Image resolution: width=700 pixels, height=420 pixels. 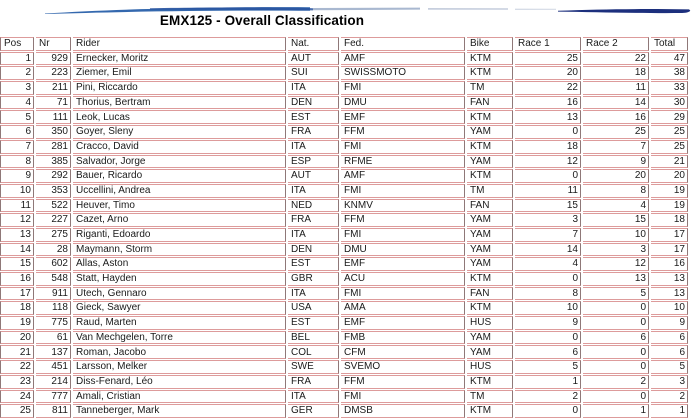 What do you see at coordinates (53, 234) in the screenshot?
I see `cell-nr: 275` at bounding box center [53, 234].